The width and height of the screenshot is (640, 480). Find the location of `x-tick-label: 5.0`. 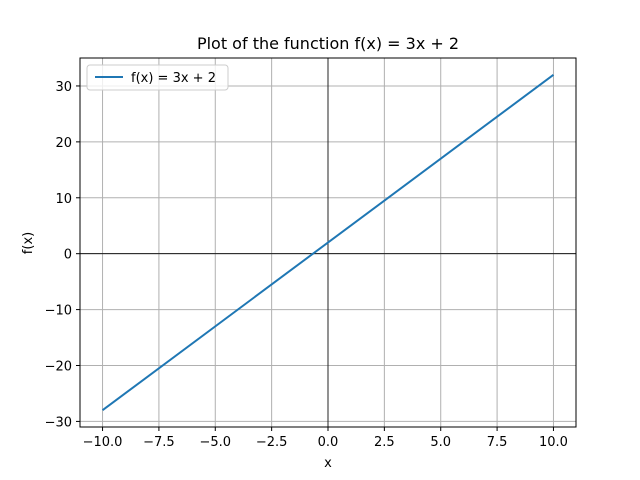

x-tick-label: 5.0 is located at coordinates (440, 442).